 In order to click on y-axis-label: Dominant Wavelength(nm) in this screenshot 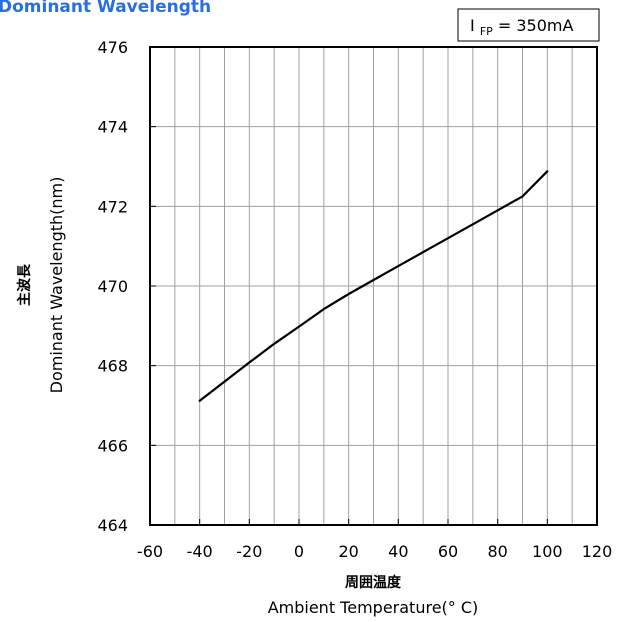, I will do `click(56, 285)`.